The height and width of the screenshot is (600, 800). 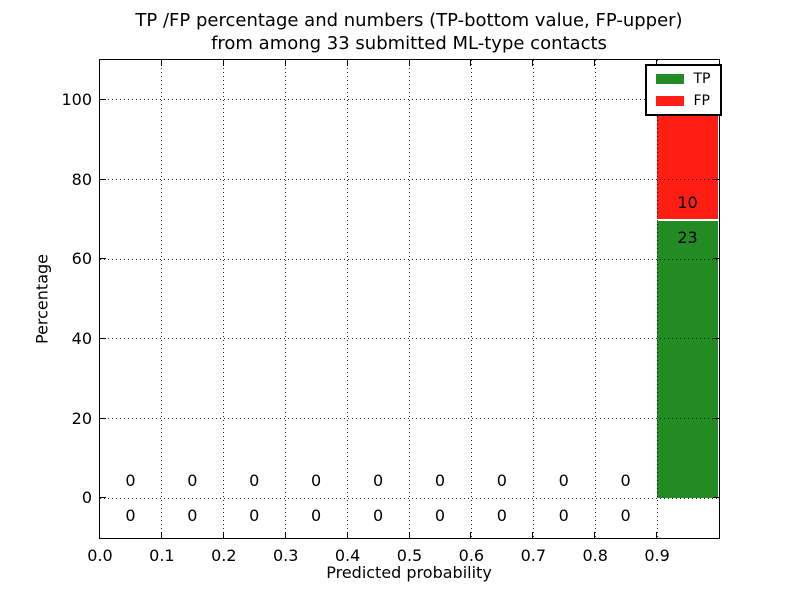 What do you see at coordinates (687, 359) in the screenshot?
I see `bar-tp-segment` at bounding box center [687, 359].